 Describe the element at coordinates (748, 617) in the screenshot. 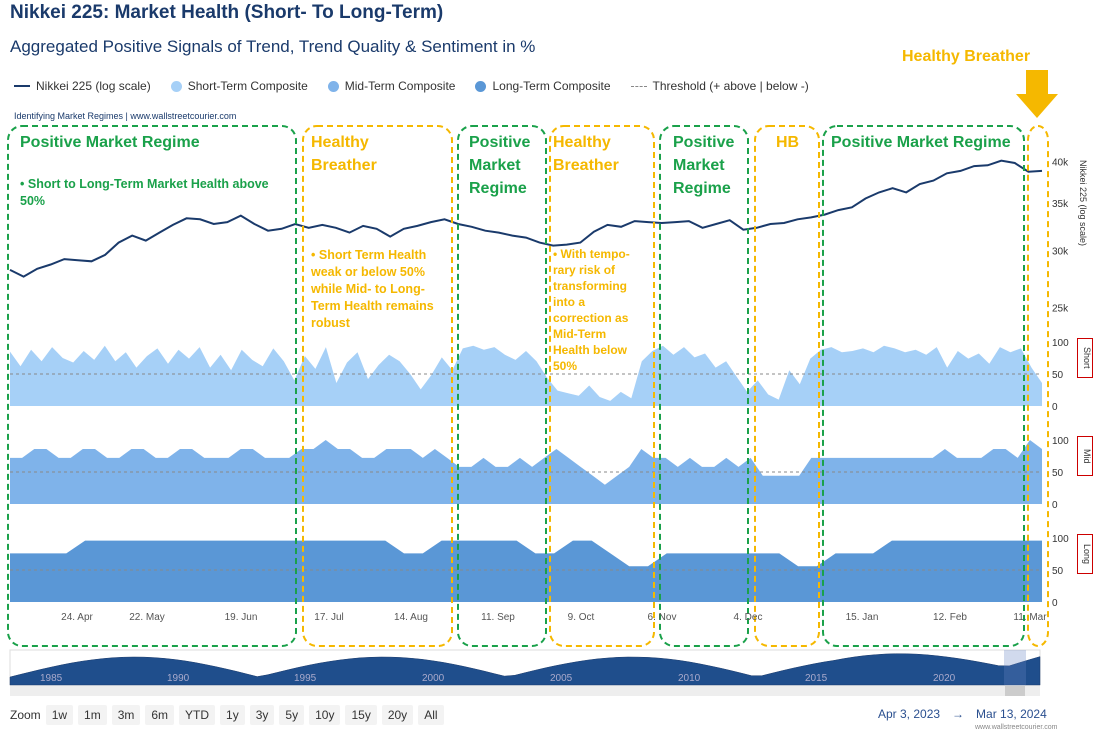

I see `x-tick-label: 4. Dec` at that location.